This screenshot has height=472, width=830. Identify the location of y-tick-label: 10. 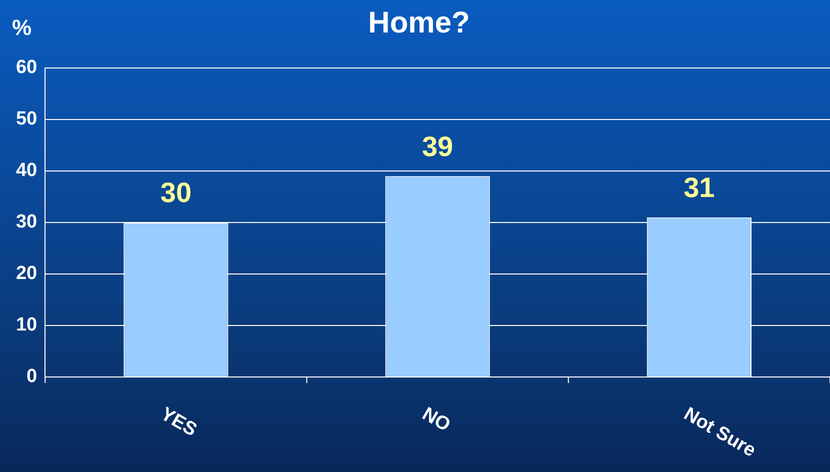
(27, 325).